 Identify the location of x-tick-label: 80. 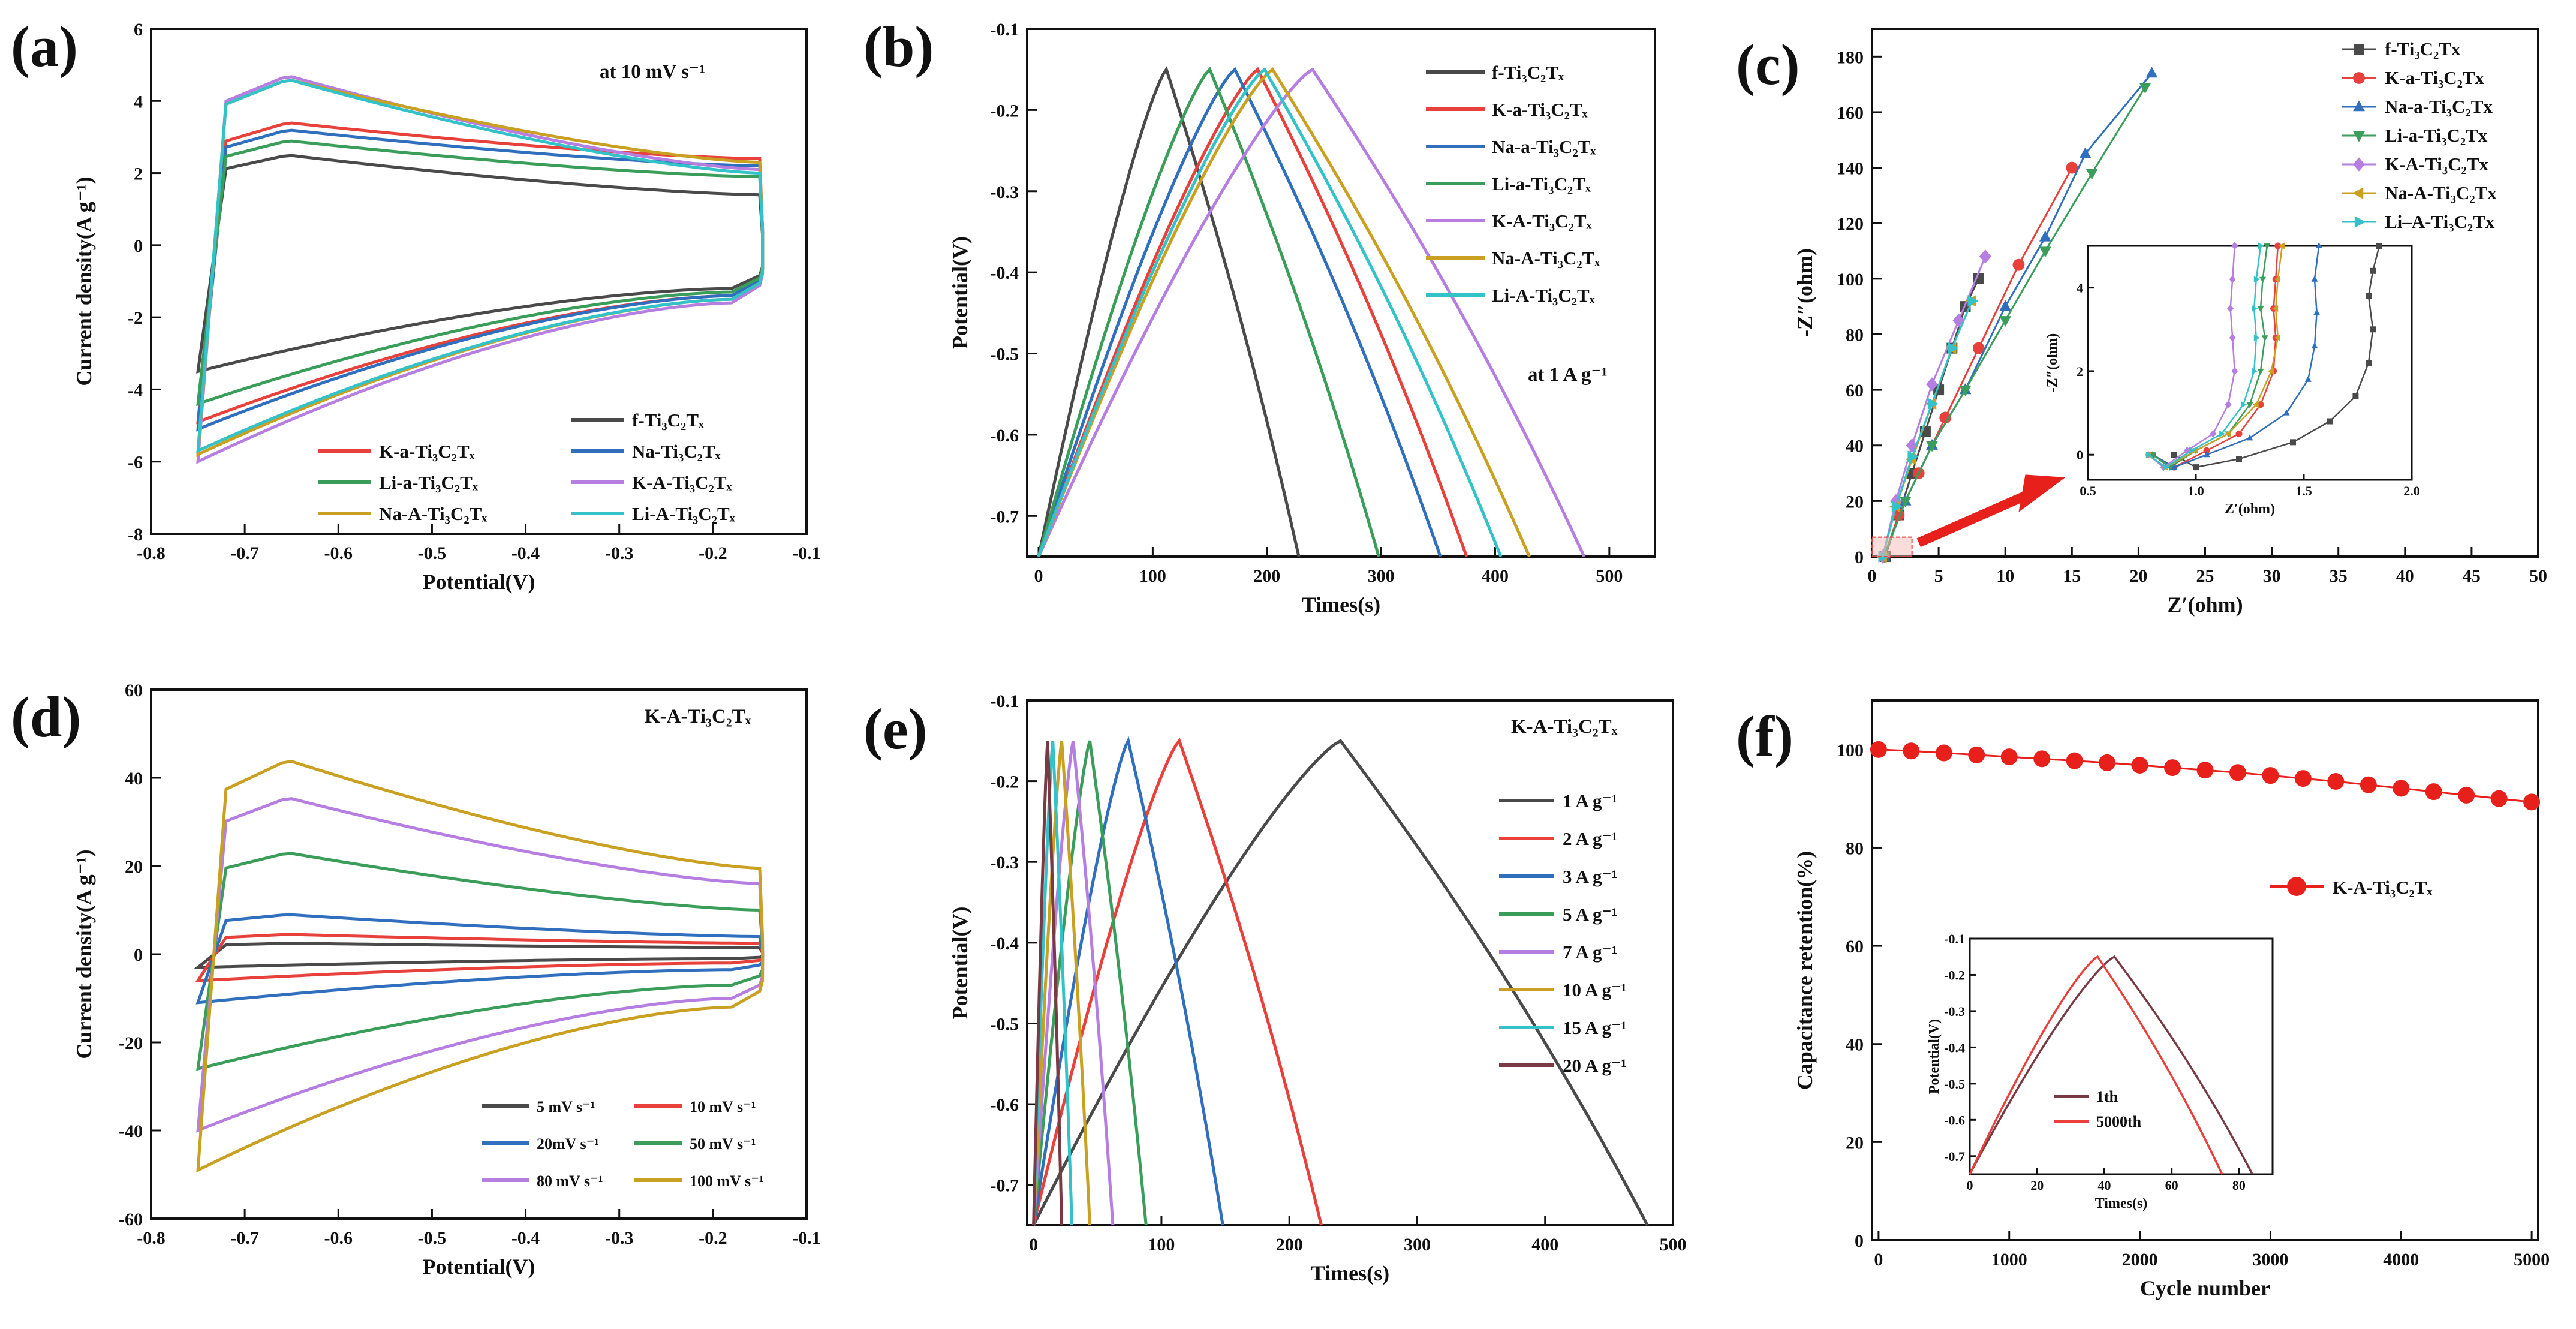
(2239, 1185).